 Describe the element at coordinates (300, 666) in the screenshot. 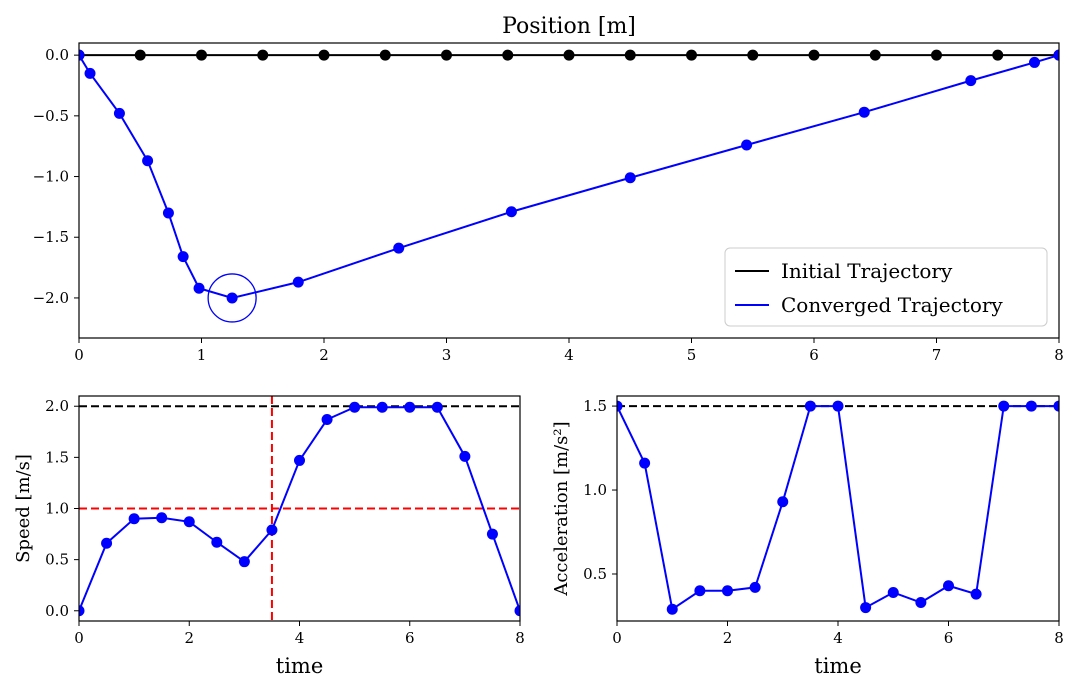

I see `x-axis-label: time` at that location.